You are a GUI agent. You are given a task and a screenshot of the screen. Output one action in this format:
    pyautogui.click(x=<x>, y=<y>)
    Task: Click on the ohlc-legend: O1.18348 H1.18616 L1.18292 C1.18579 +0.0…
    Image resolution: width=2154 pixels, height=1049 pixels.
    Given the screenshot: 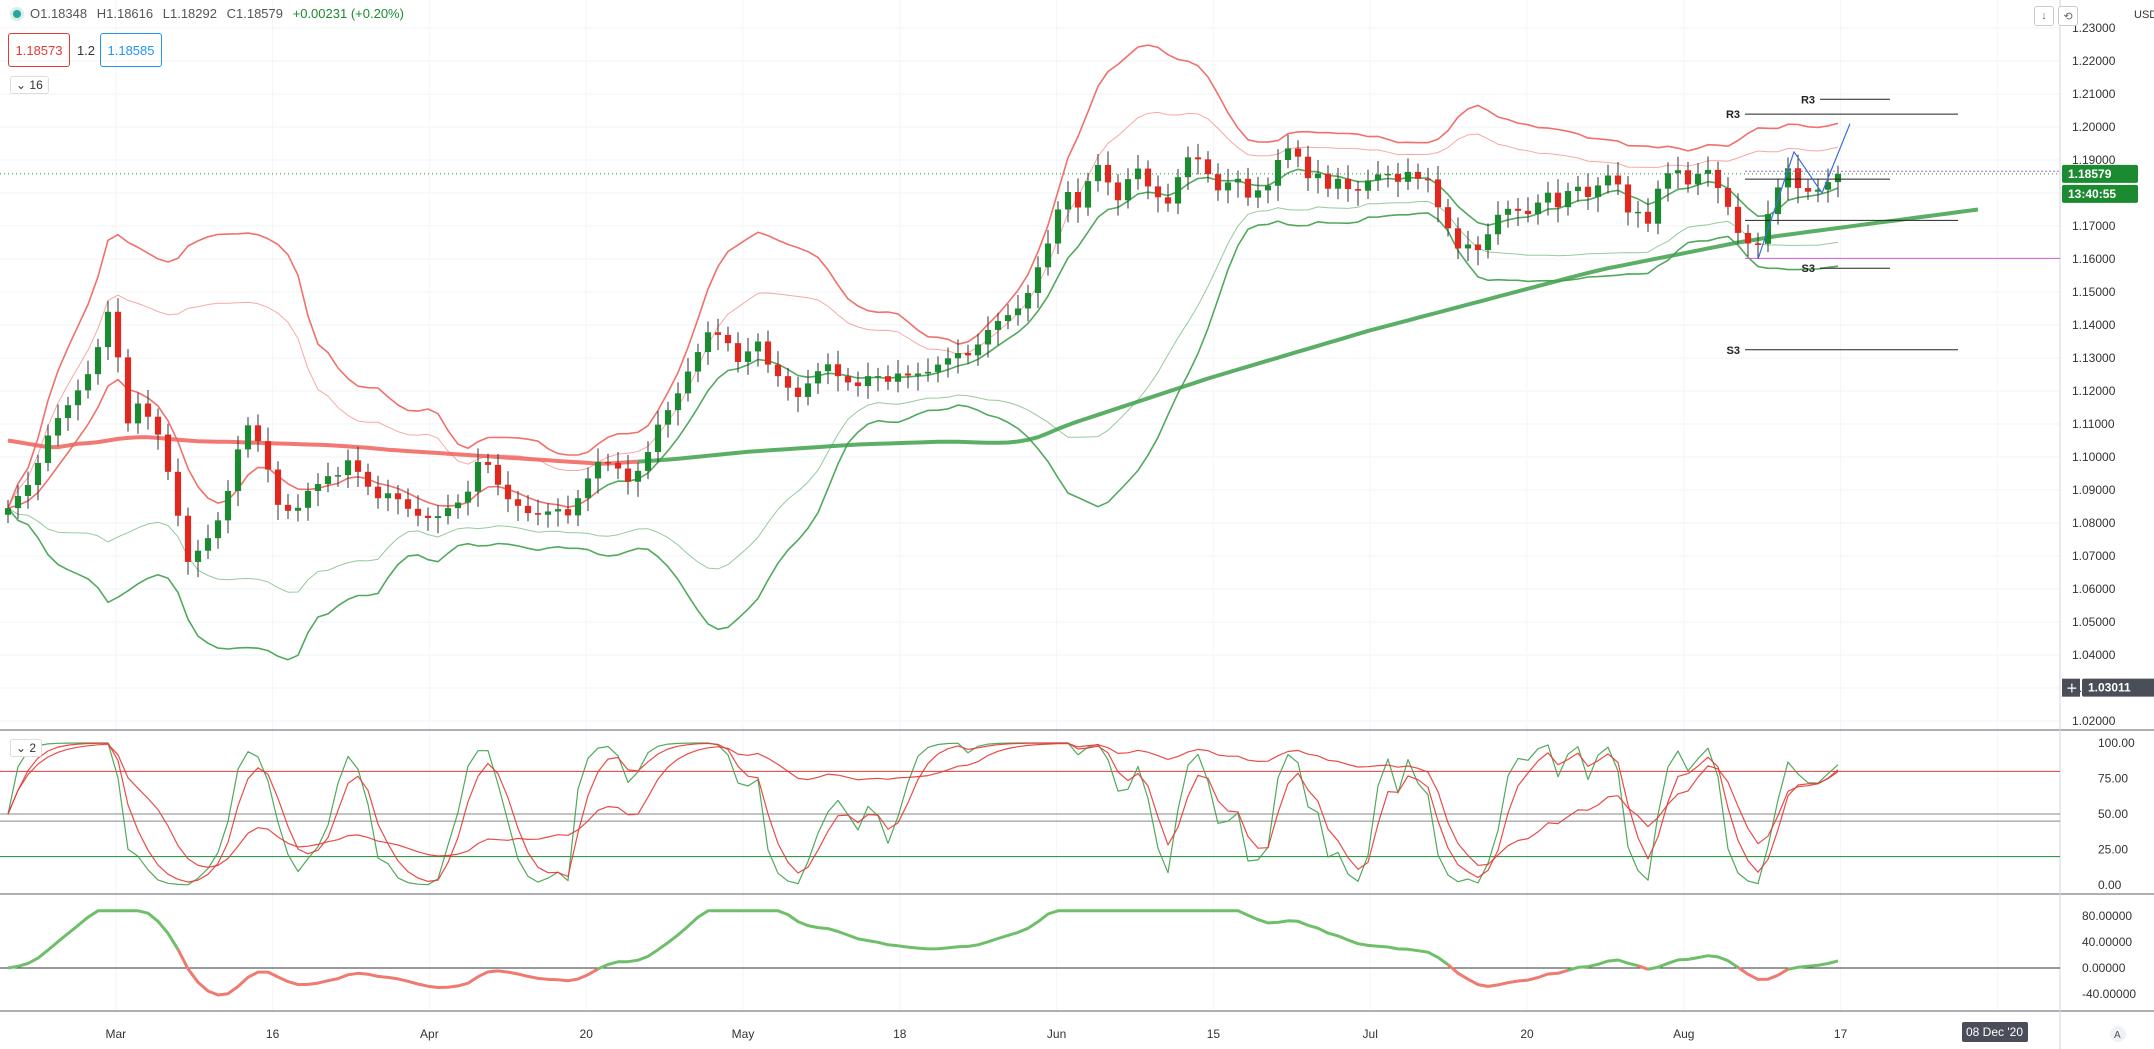 What is the action you would take?
    pyautogui.click(x=210, y=13)
    